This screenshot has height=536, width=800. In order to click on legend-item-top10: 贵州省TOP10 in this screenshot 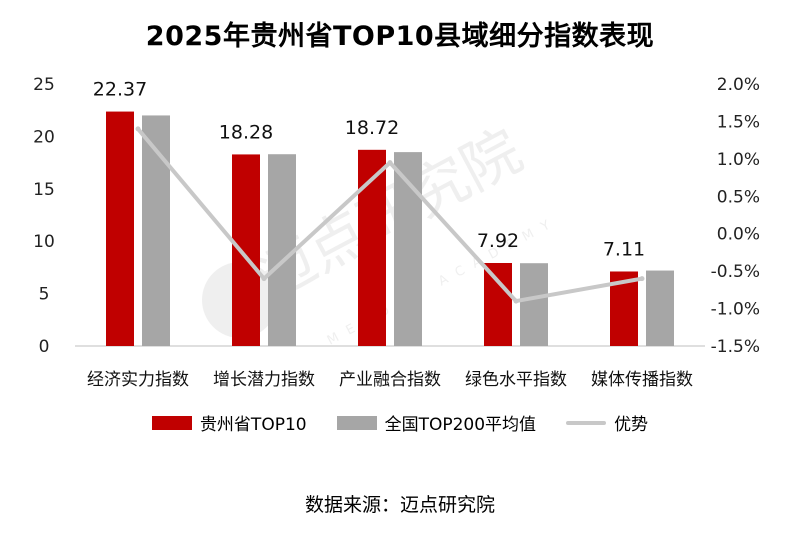, I will do `click(229, 422)`.